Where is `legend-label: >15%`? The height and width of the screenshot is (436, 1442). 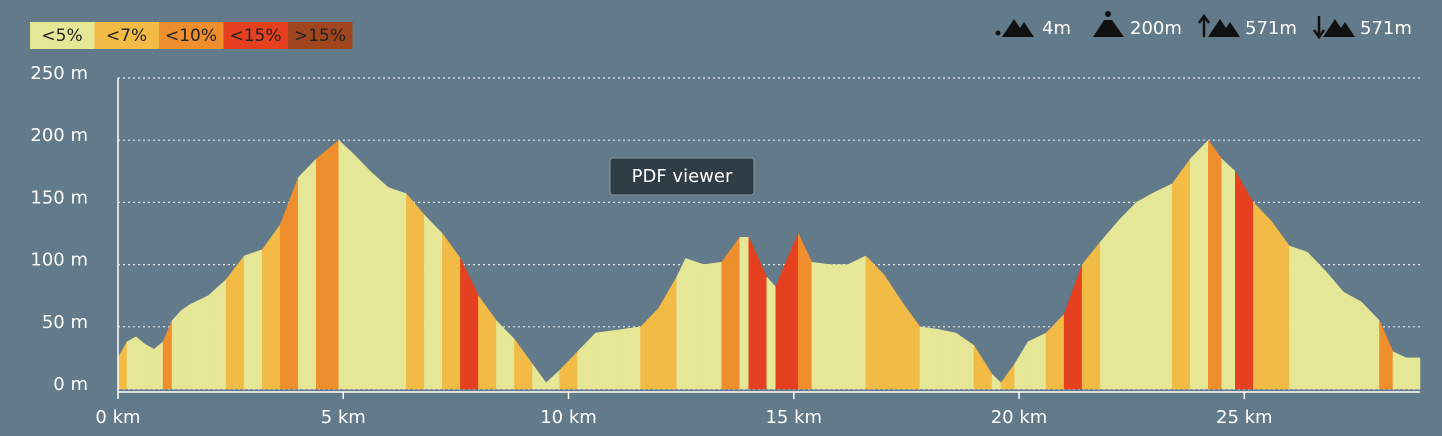
legend-label: >15% is located at coordinates (320, 36).